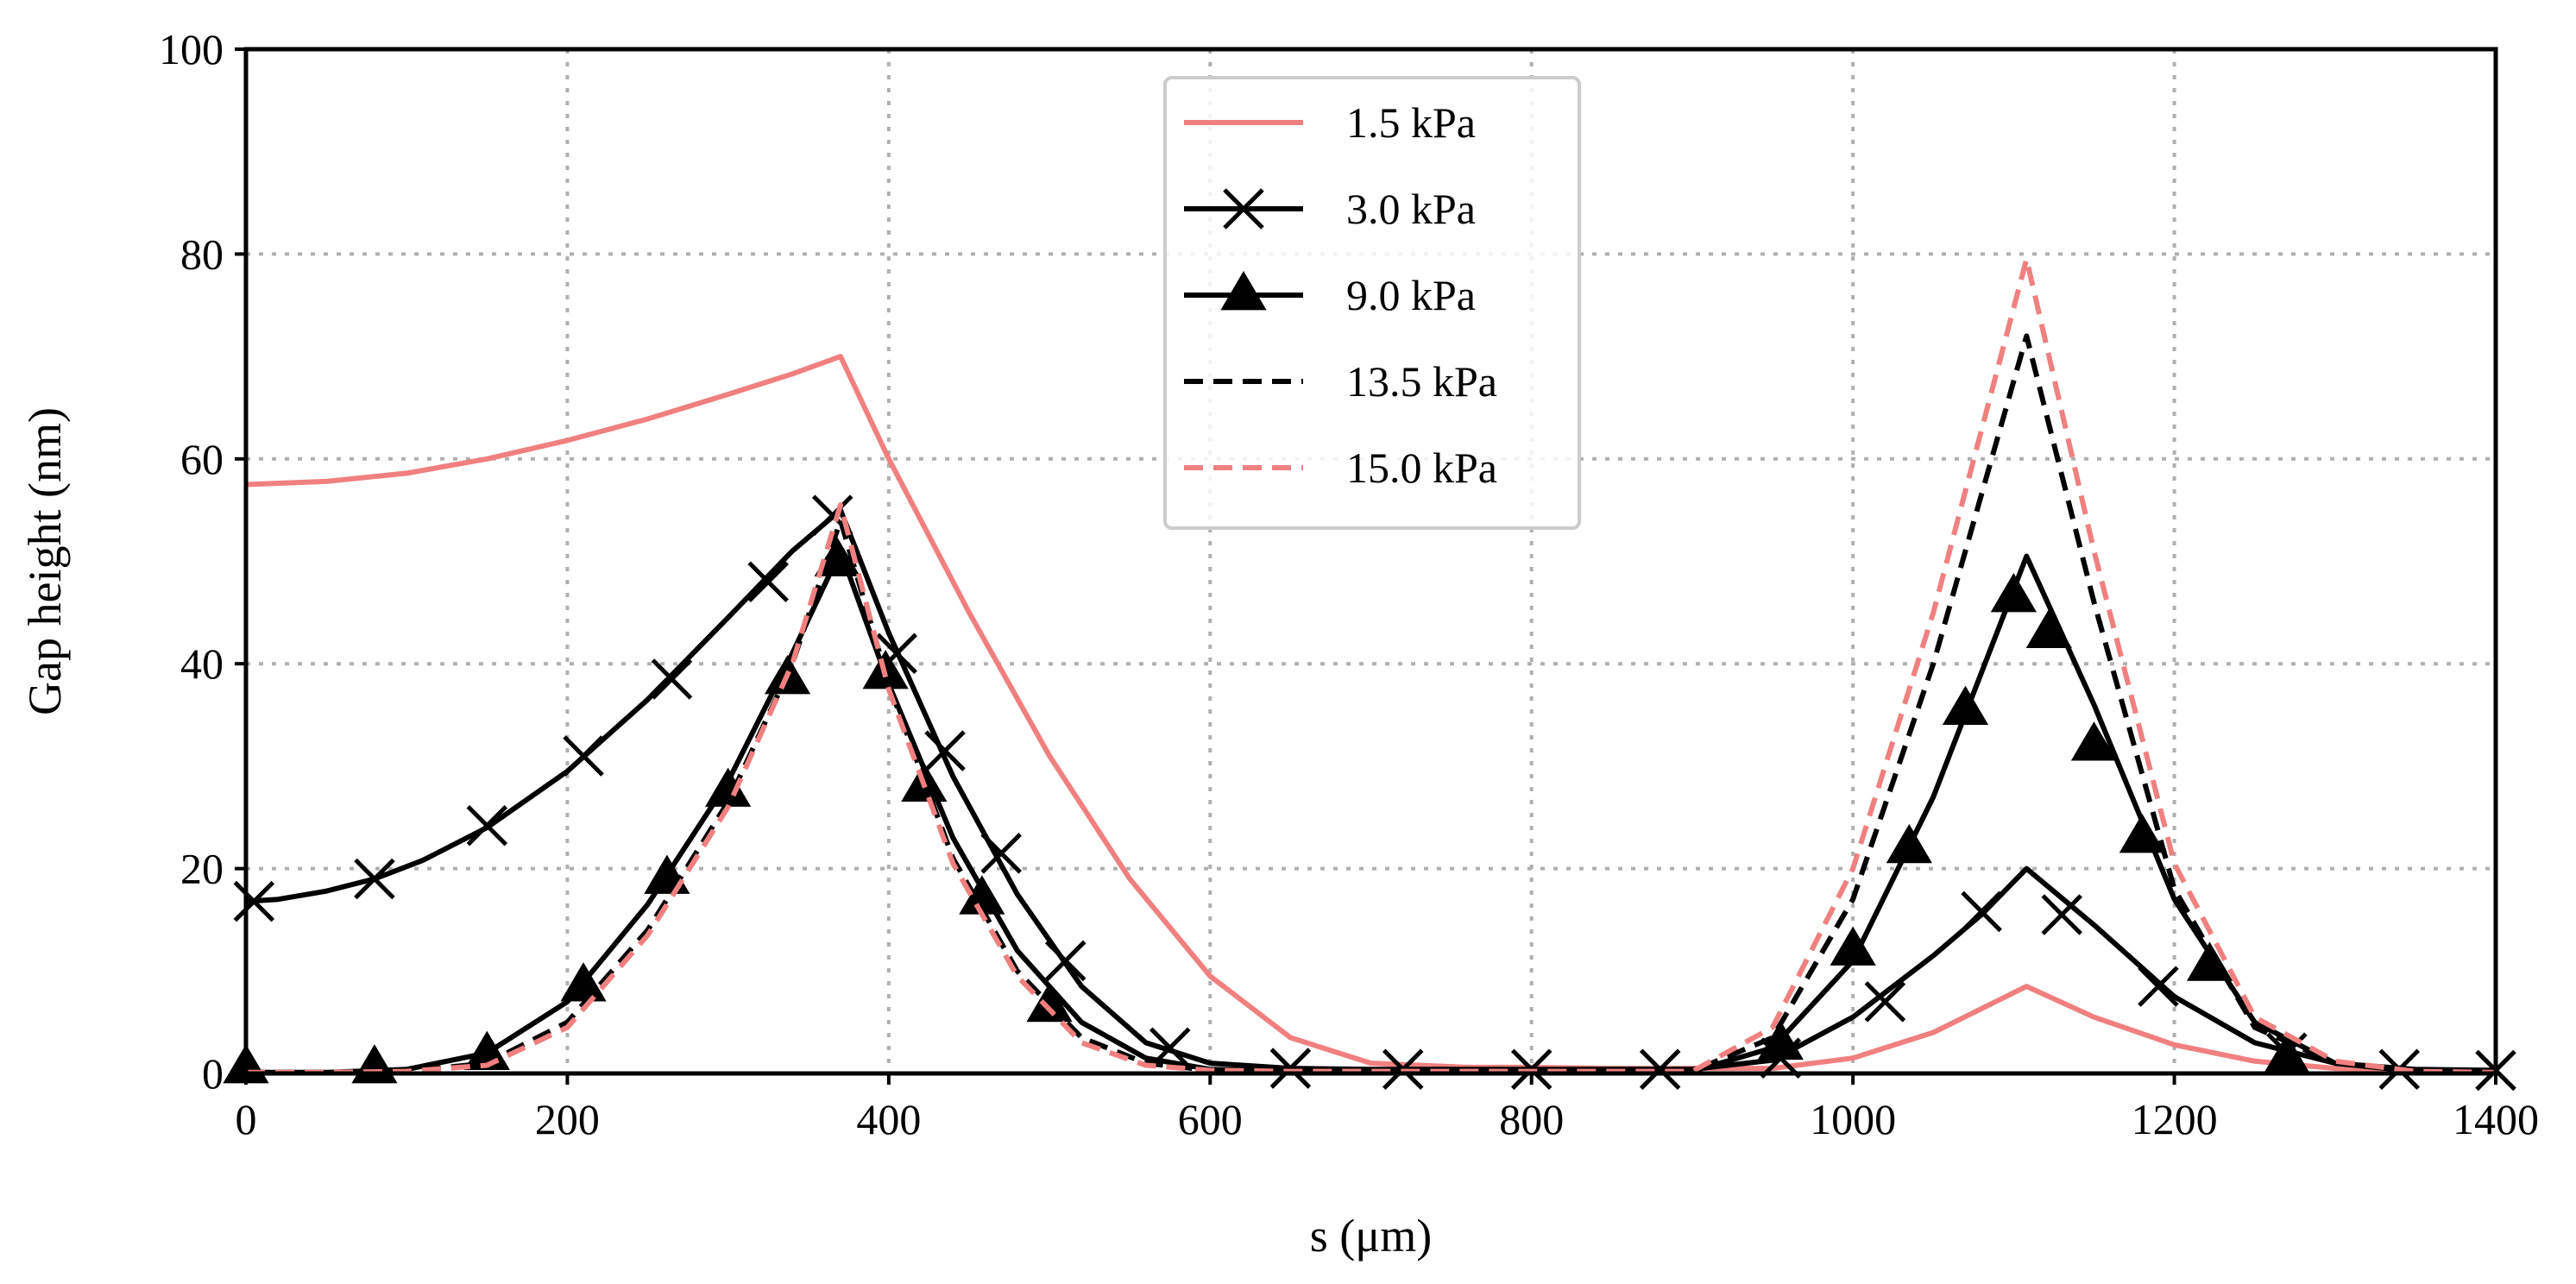 This screenshot has height=1284, width=2576. I want to click on y-tick-label: 40, so click(202, 663).